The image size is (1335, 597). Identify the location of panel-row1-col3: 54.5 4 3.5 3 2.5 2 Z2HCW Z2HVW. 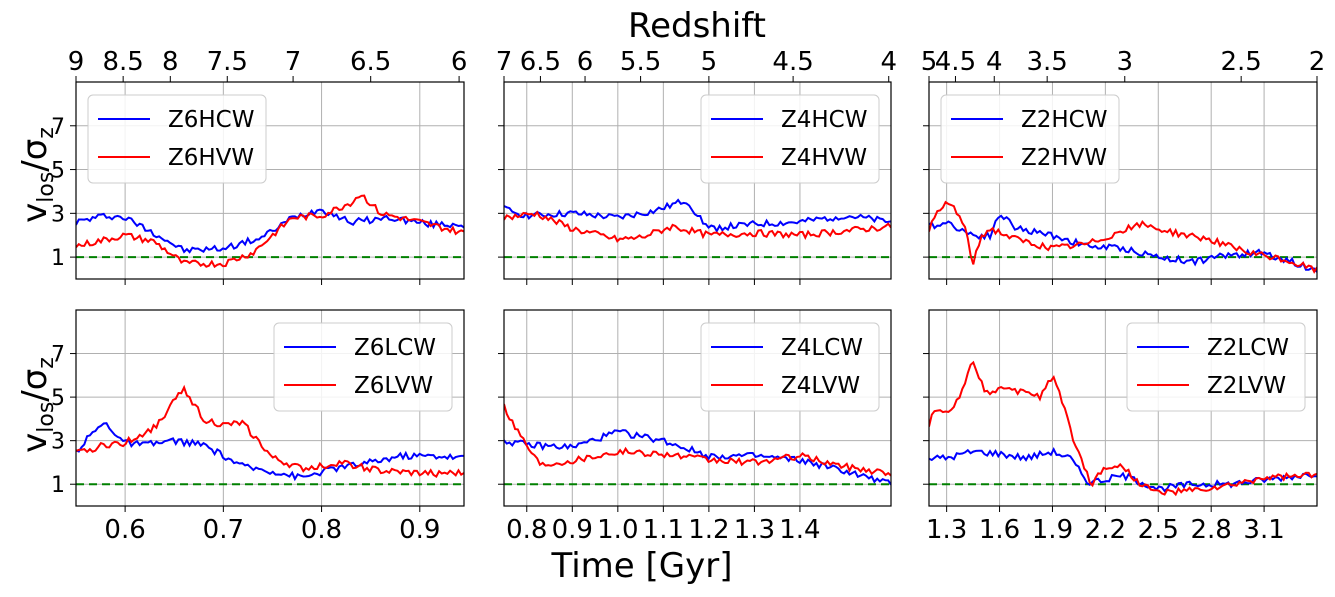
(1123, 166).